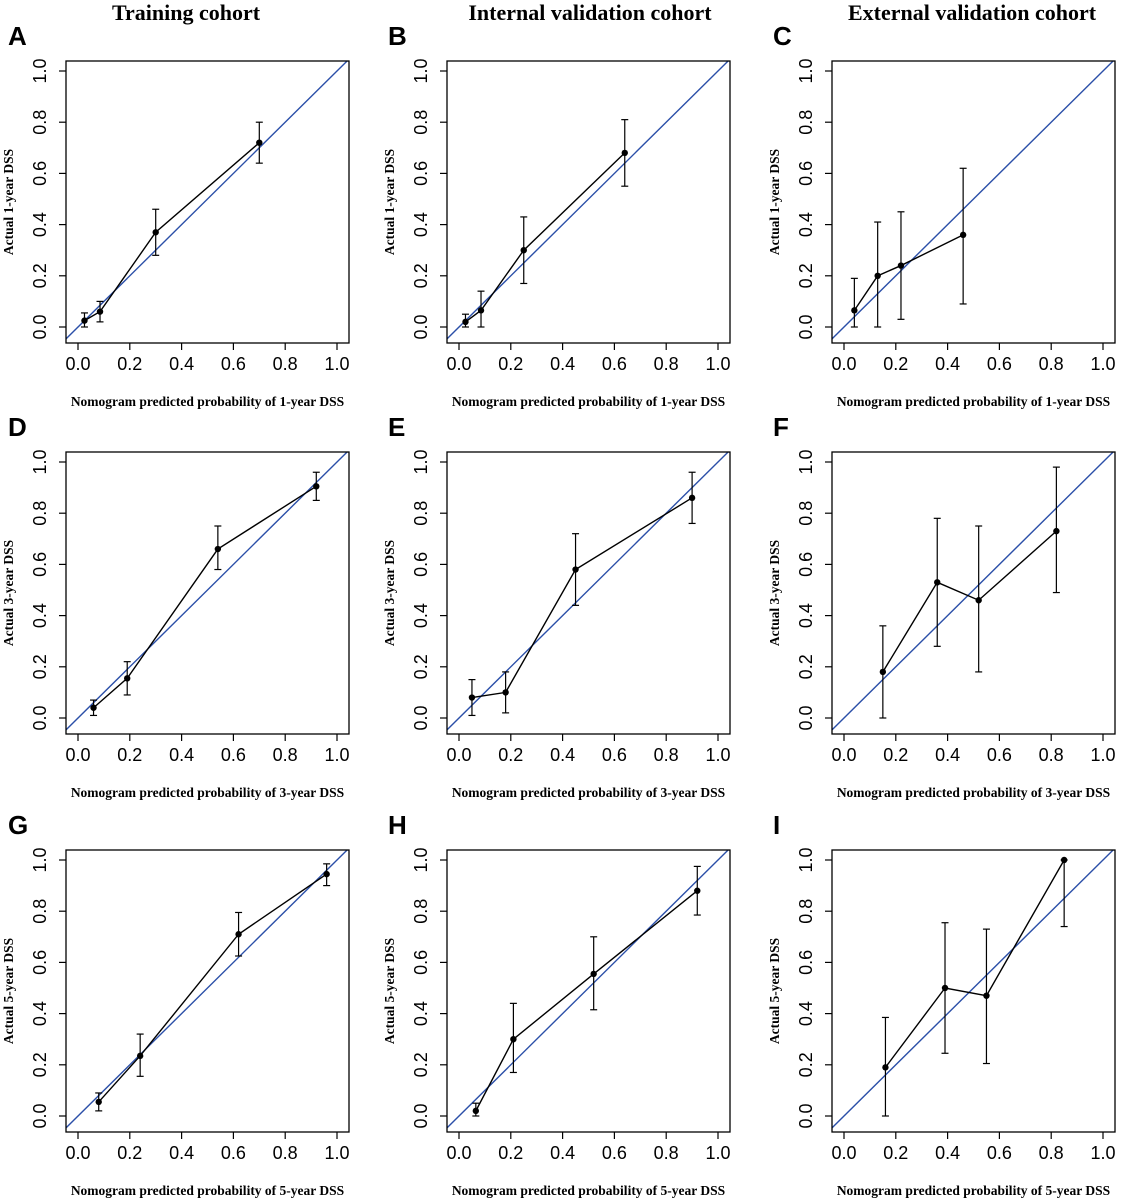  I want to click on panel-e-y-tick-label: 0.4, so click(421, 615).